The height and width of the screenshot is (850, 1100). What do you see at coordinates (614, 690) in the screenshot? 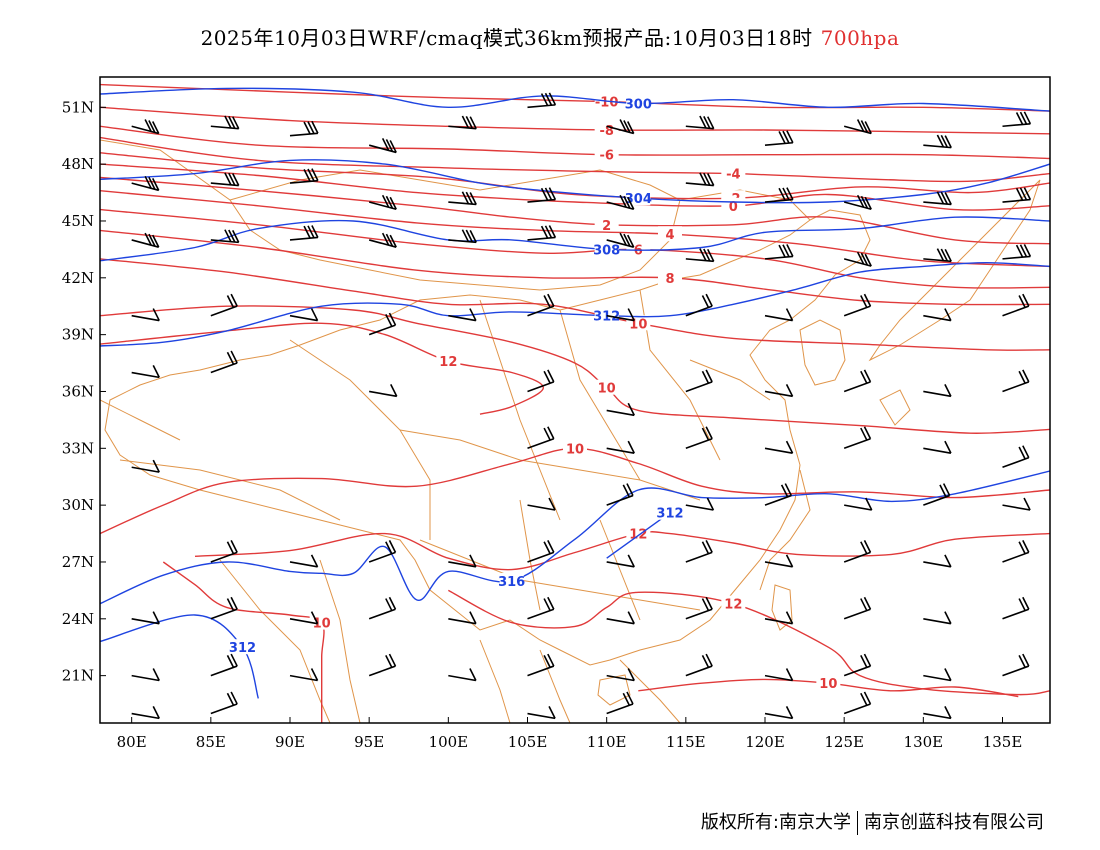
I see `hainan-outline` at bounding box center [614, 690].